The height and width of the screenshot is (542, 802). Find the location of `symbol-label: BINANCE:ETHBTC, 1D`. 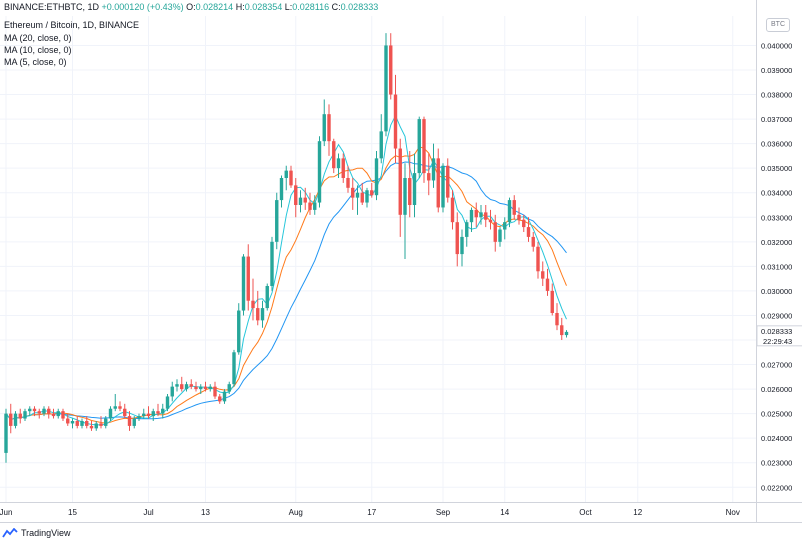

symbol-label: BINANCE:ETHBTC, 1D is located at coordinates (52, 7).